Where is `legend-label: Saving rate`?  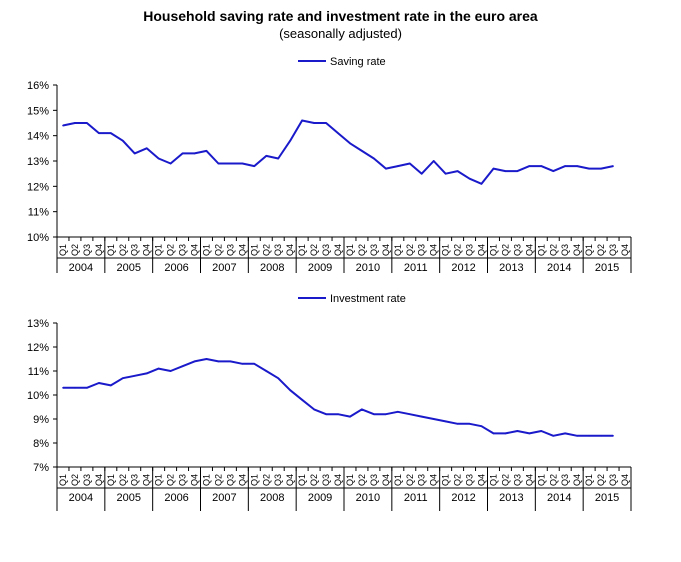
legend-label: Saving rate is located at coordinates (358, 62).